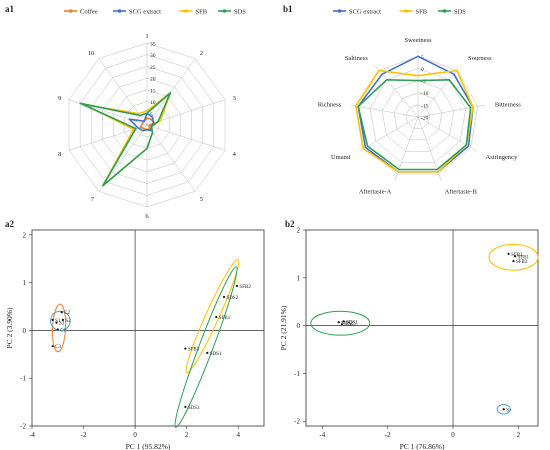 This screenshot has height=450, width=550. I want to click on radar-axis-label: 10, so click(91, 53).